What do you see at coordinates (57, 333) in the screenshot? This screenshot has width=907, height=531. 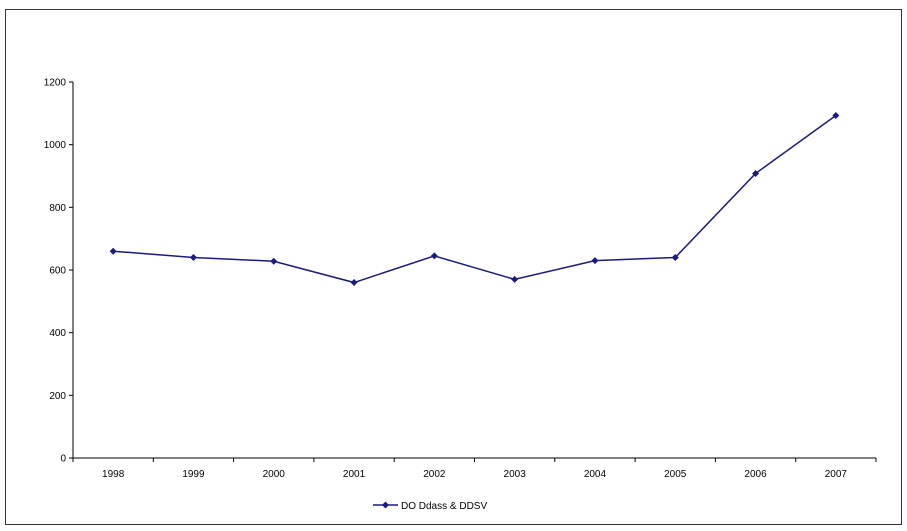 I see `y-tick-label: 400` at bounding box center [57, 333].